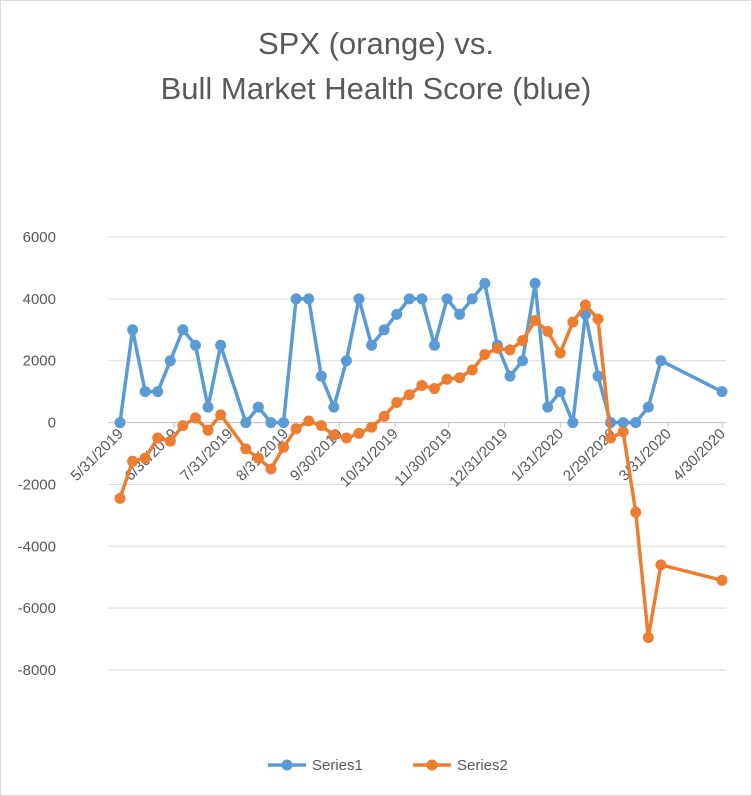 The width and height of the screenshot is (752, 796). I want to click on x-tick-label: 11/30/2019, so click(423, 457).